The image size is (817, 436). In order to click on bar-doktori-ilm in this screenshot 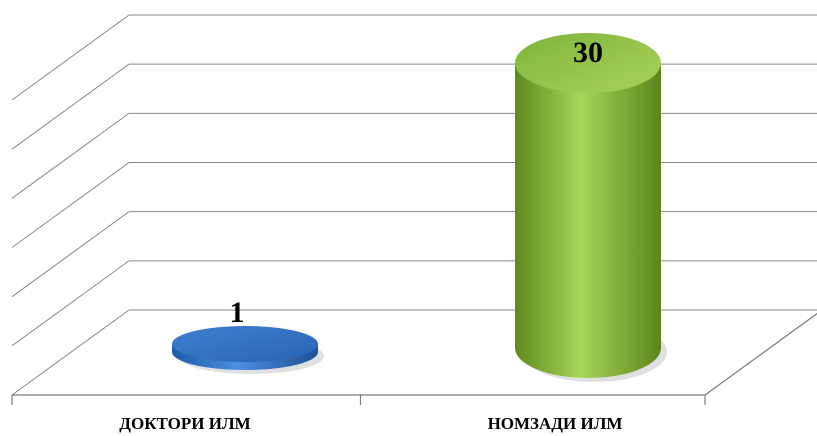, I will do `click(248, 350)`.